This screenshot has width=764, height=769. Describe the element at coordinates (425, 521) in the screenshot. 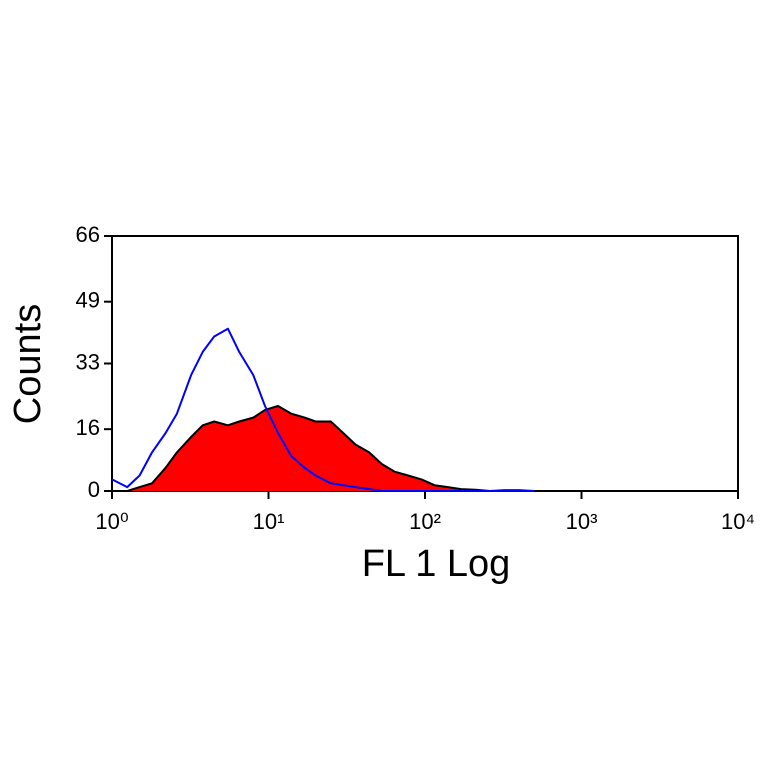

I see `x-tick-label: 10²` at that location.